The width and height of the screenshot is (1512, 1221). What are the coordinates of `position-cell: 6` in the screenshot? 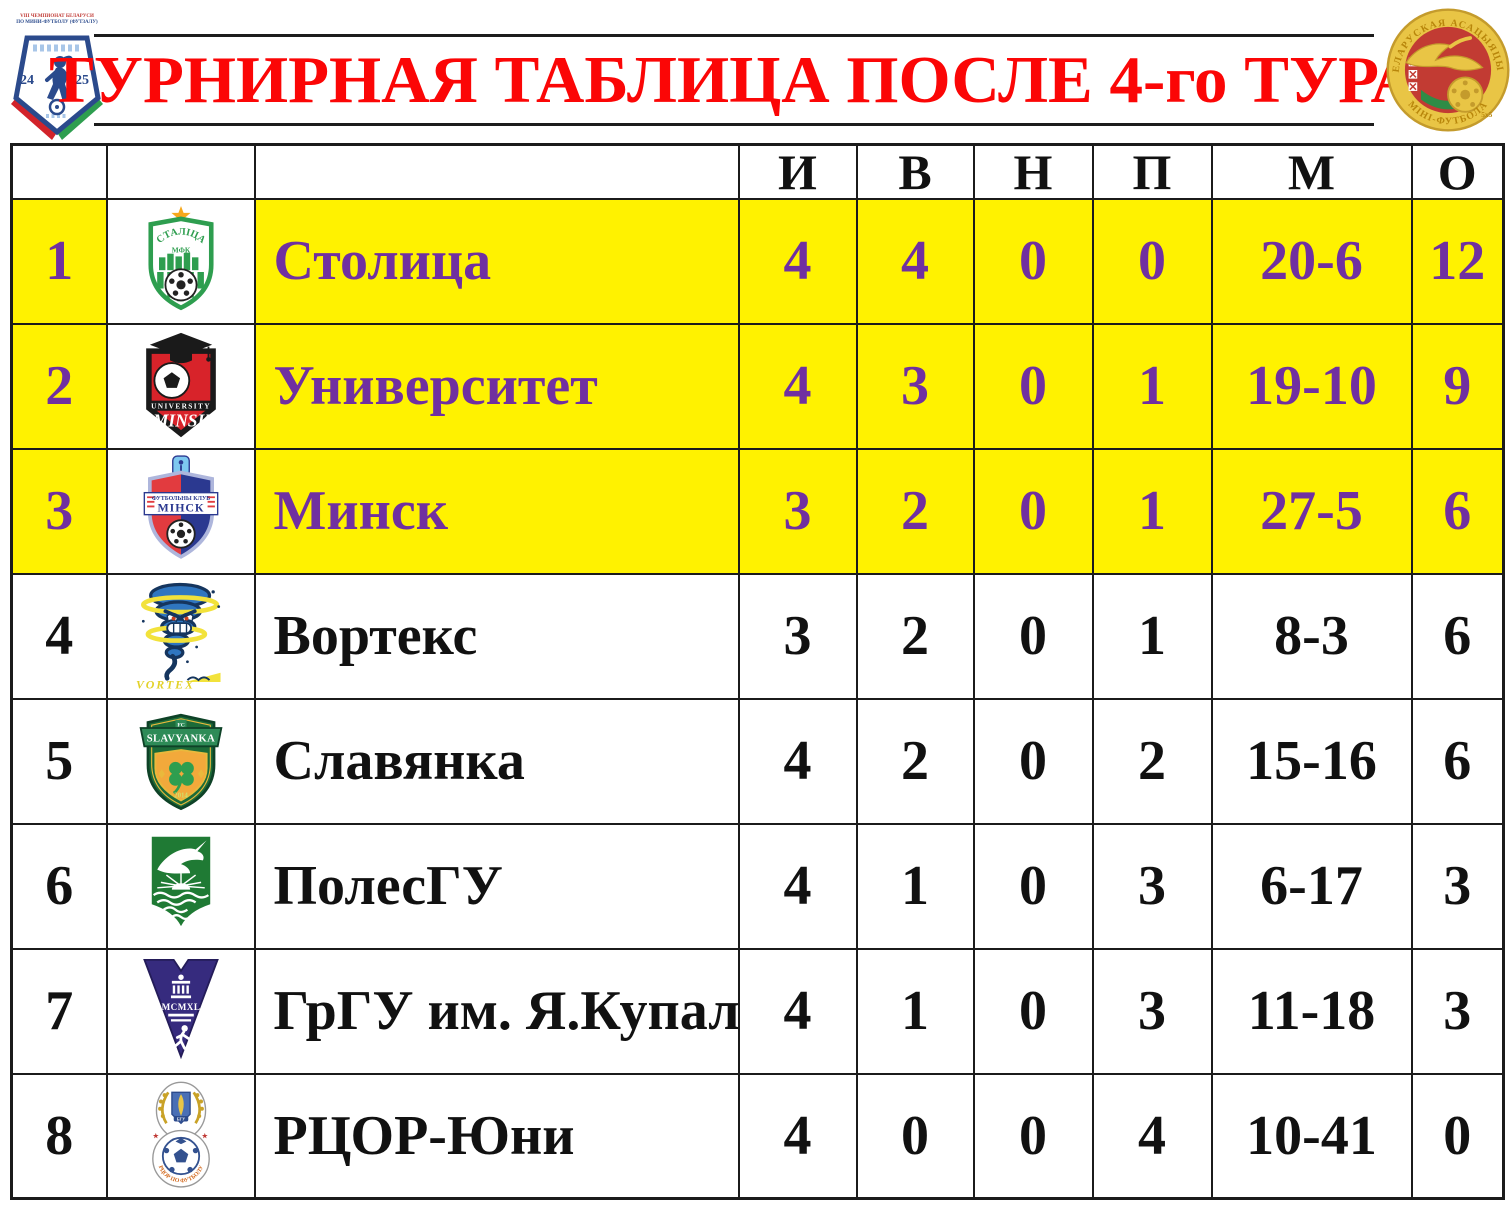 It's located at (59, 886).